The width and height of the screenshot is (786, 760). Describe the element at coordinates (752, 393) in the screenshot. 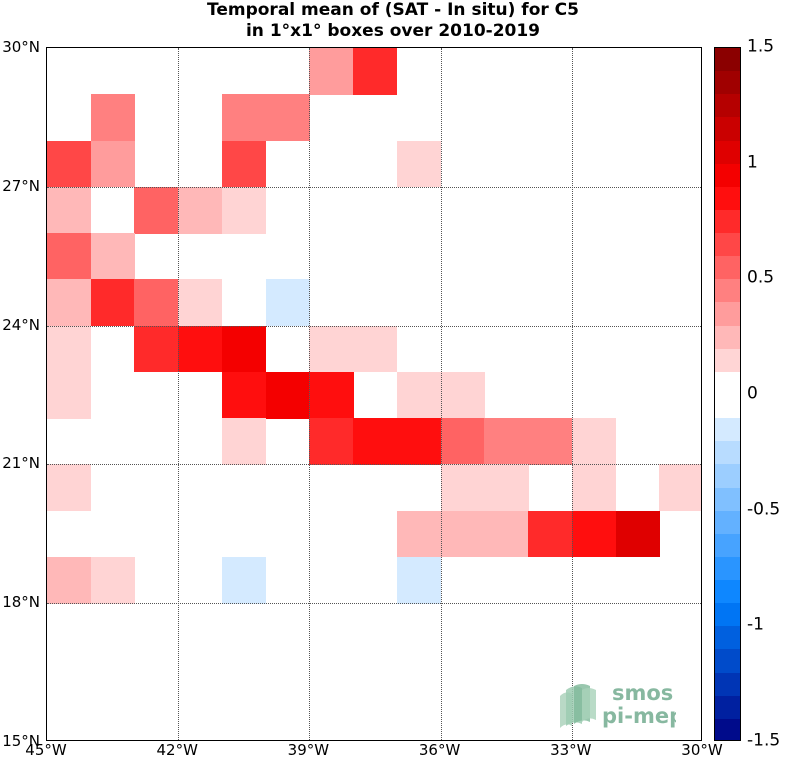

I see `colorbar-tick-label: 0` at that location.